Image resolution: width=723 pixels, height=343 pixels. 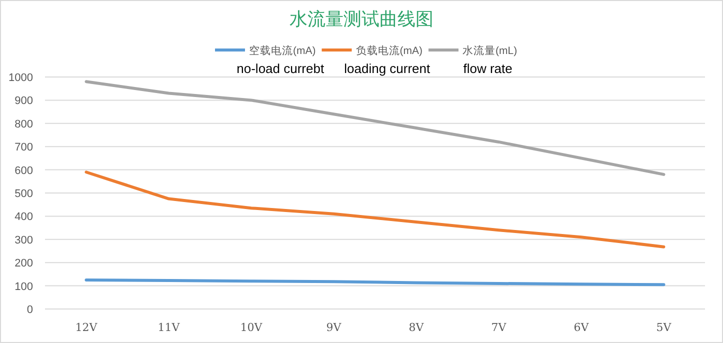 What do you see at coordinates (23, 286) in the screenshot?
I see `y-tick-label: 100` at bounding box center [23, 286].